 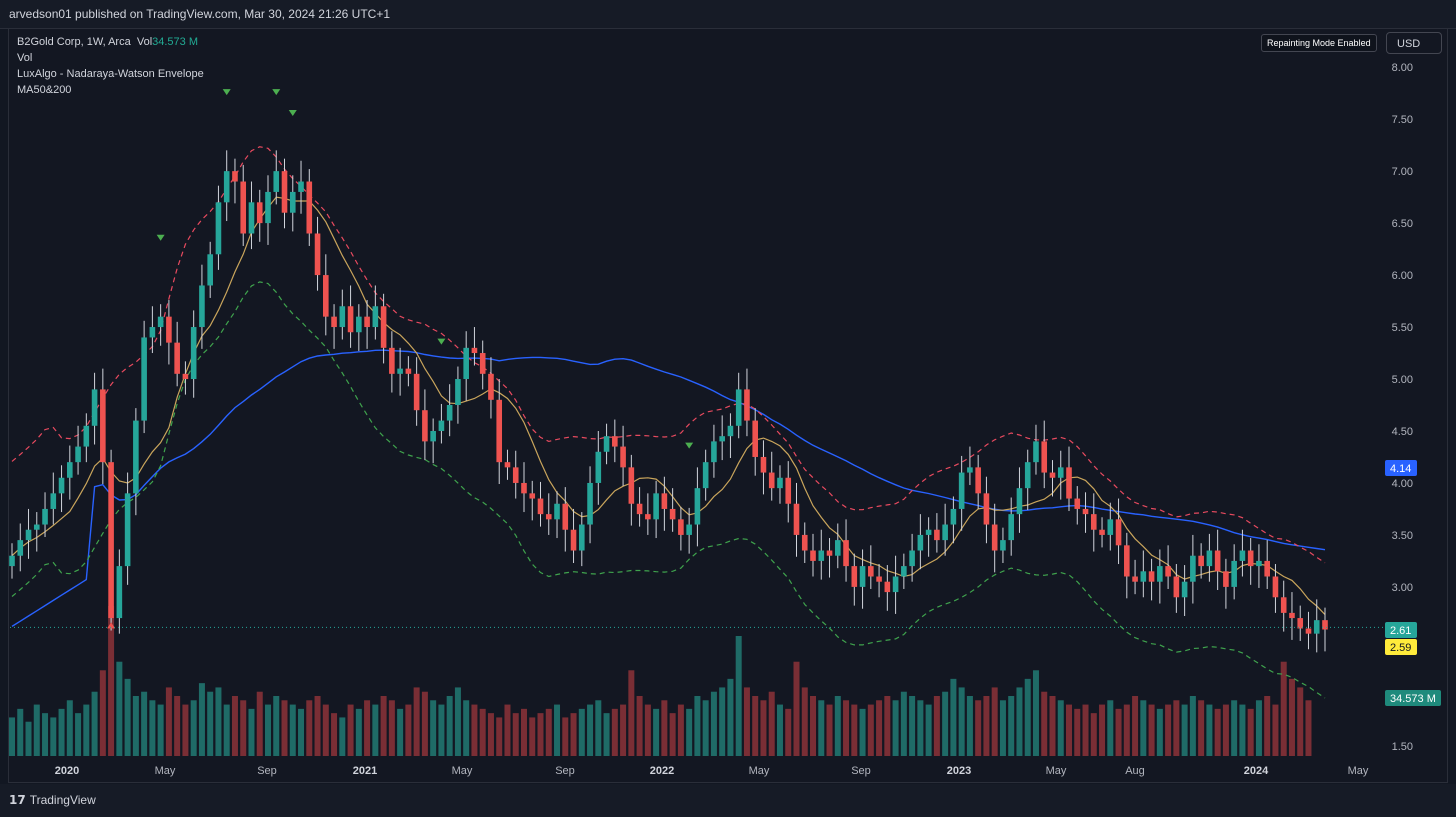 What do you see at coordinates (44, 90) in the screenshot?
I see `legend-indicator-ma: MA50&200` at bounding box center [44, 90].